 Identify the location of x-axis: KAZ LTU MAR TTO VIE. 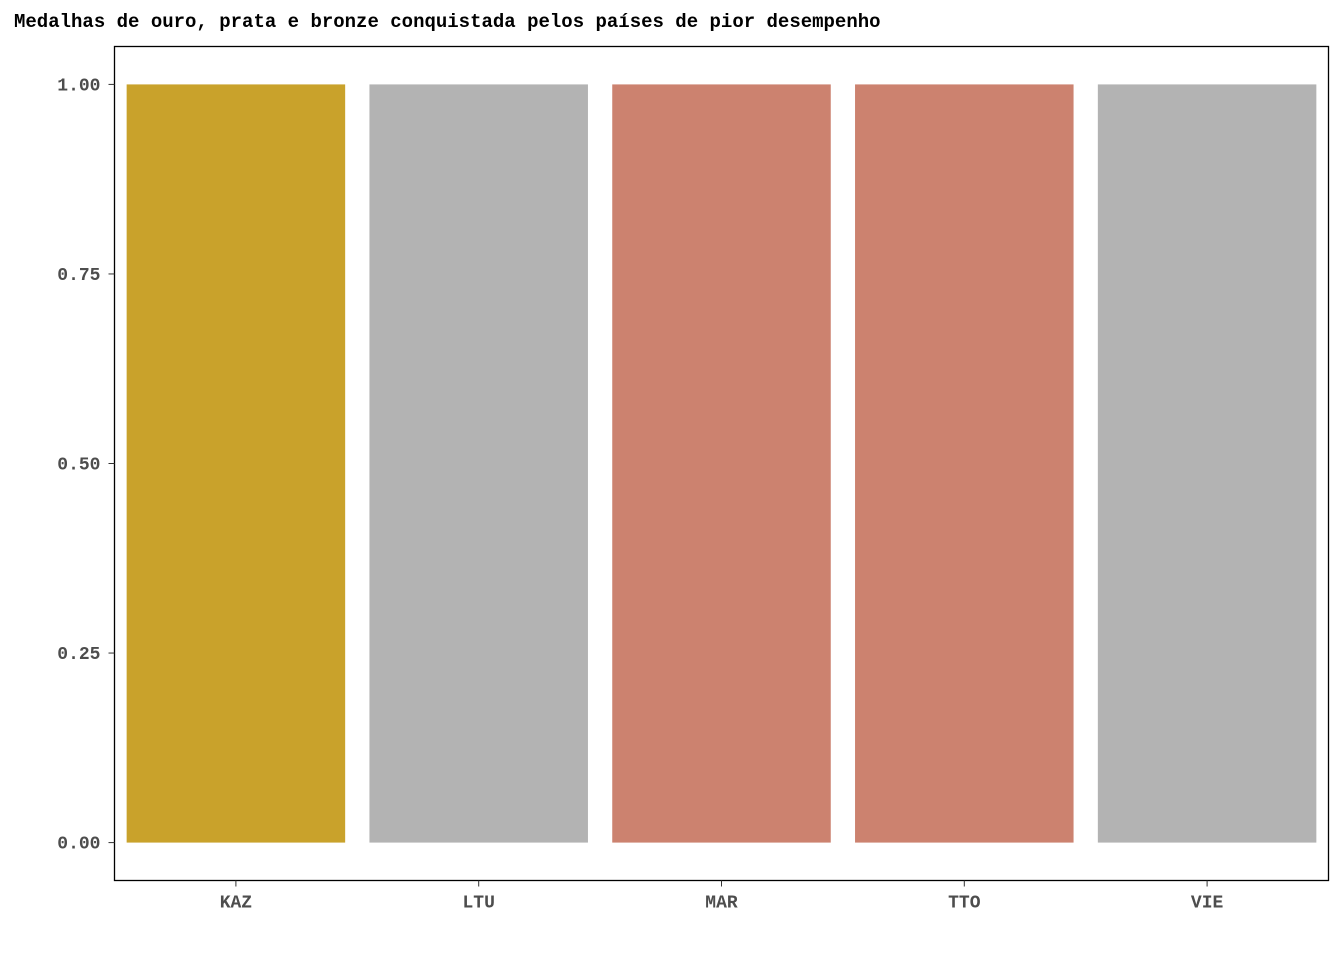
(722, 897).